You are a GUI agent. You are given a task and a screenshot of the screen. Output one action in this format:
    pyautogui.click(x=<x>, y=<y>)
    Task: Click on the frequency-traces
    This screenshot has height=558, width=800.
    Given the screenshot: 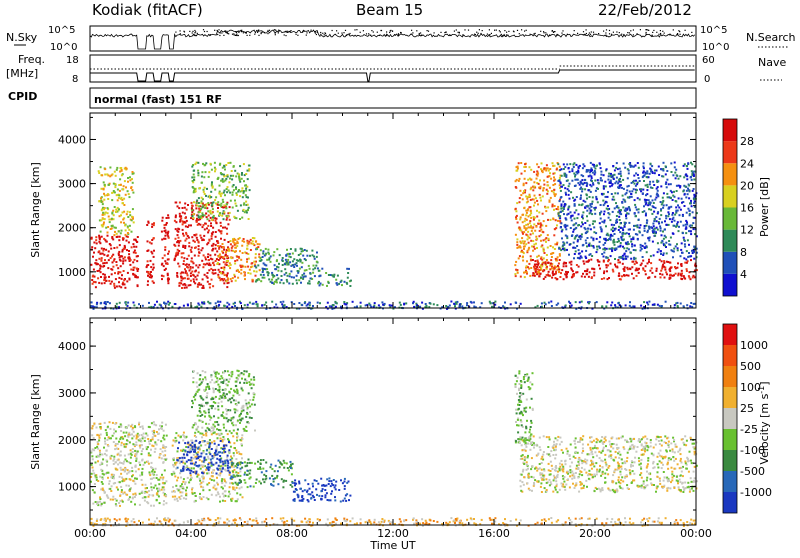 What is the action you would take?
    pyautogui.click(x=393, y=73)
    